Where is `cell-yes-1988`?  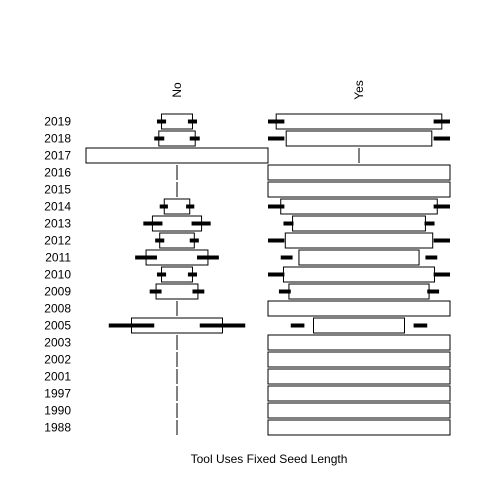
cell-yes-1988 is located at coordinates (359, 427).